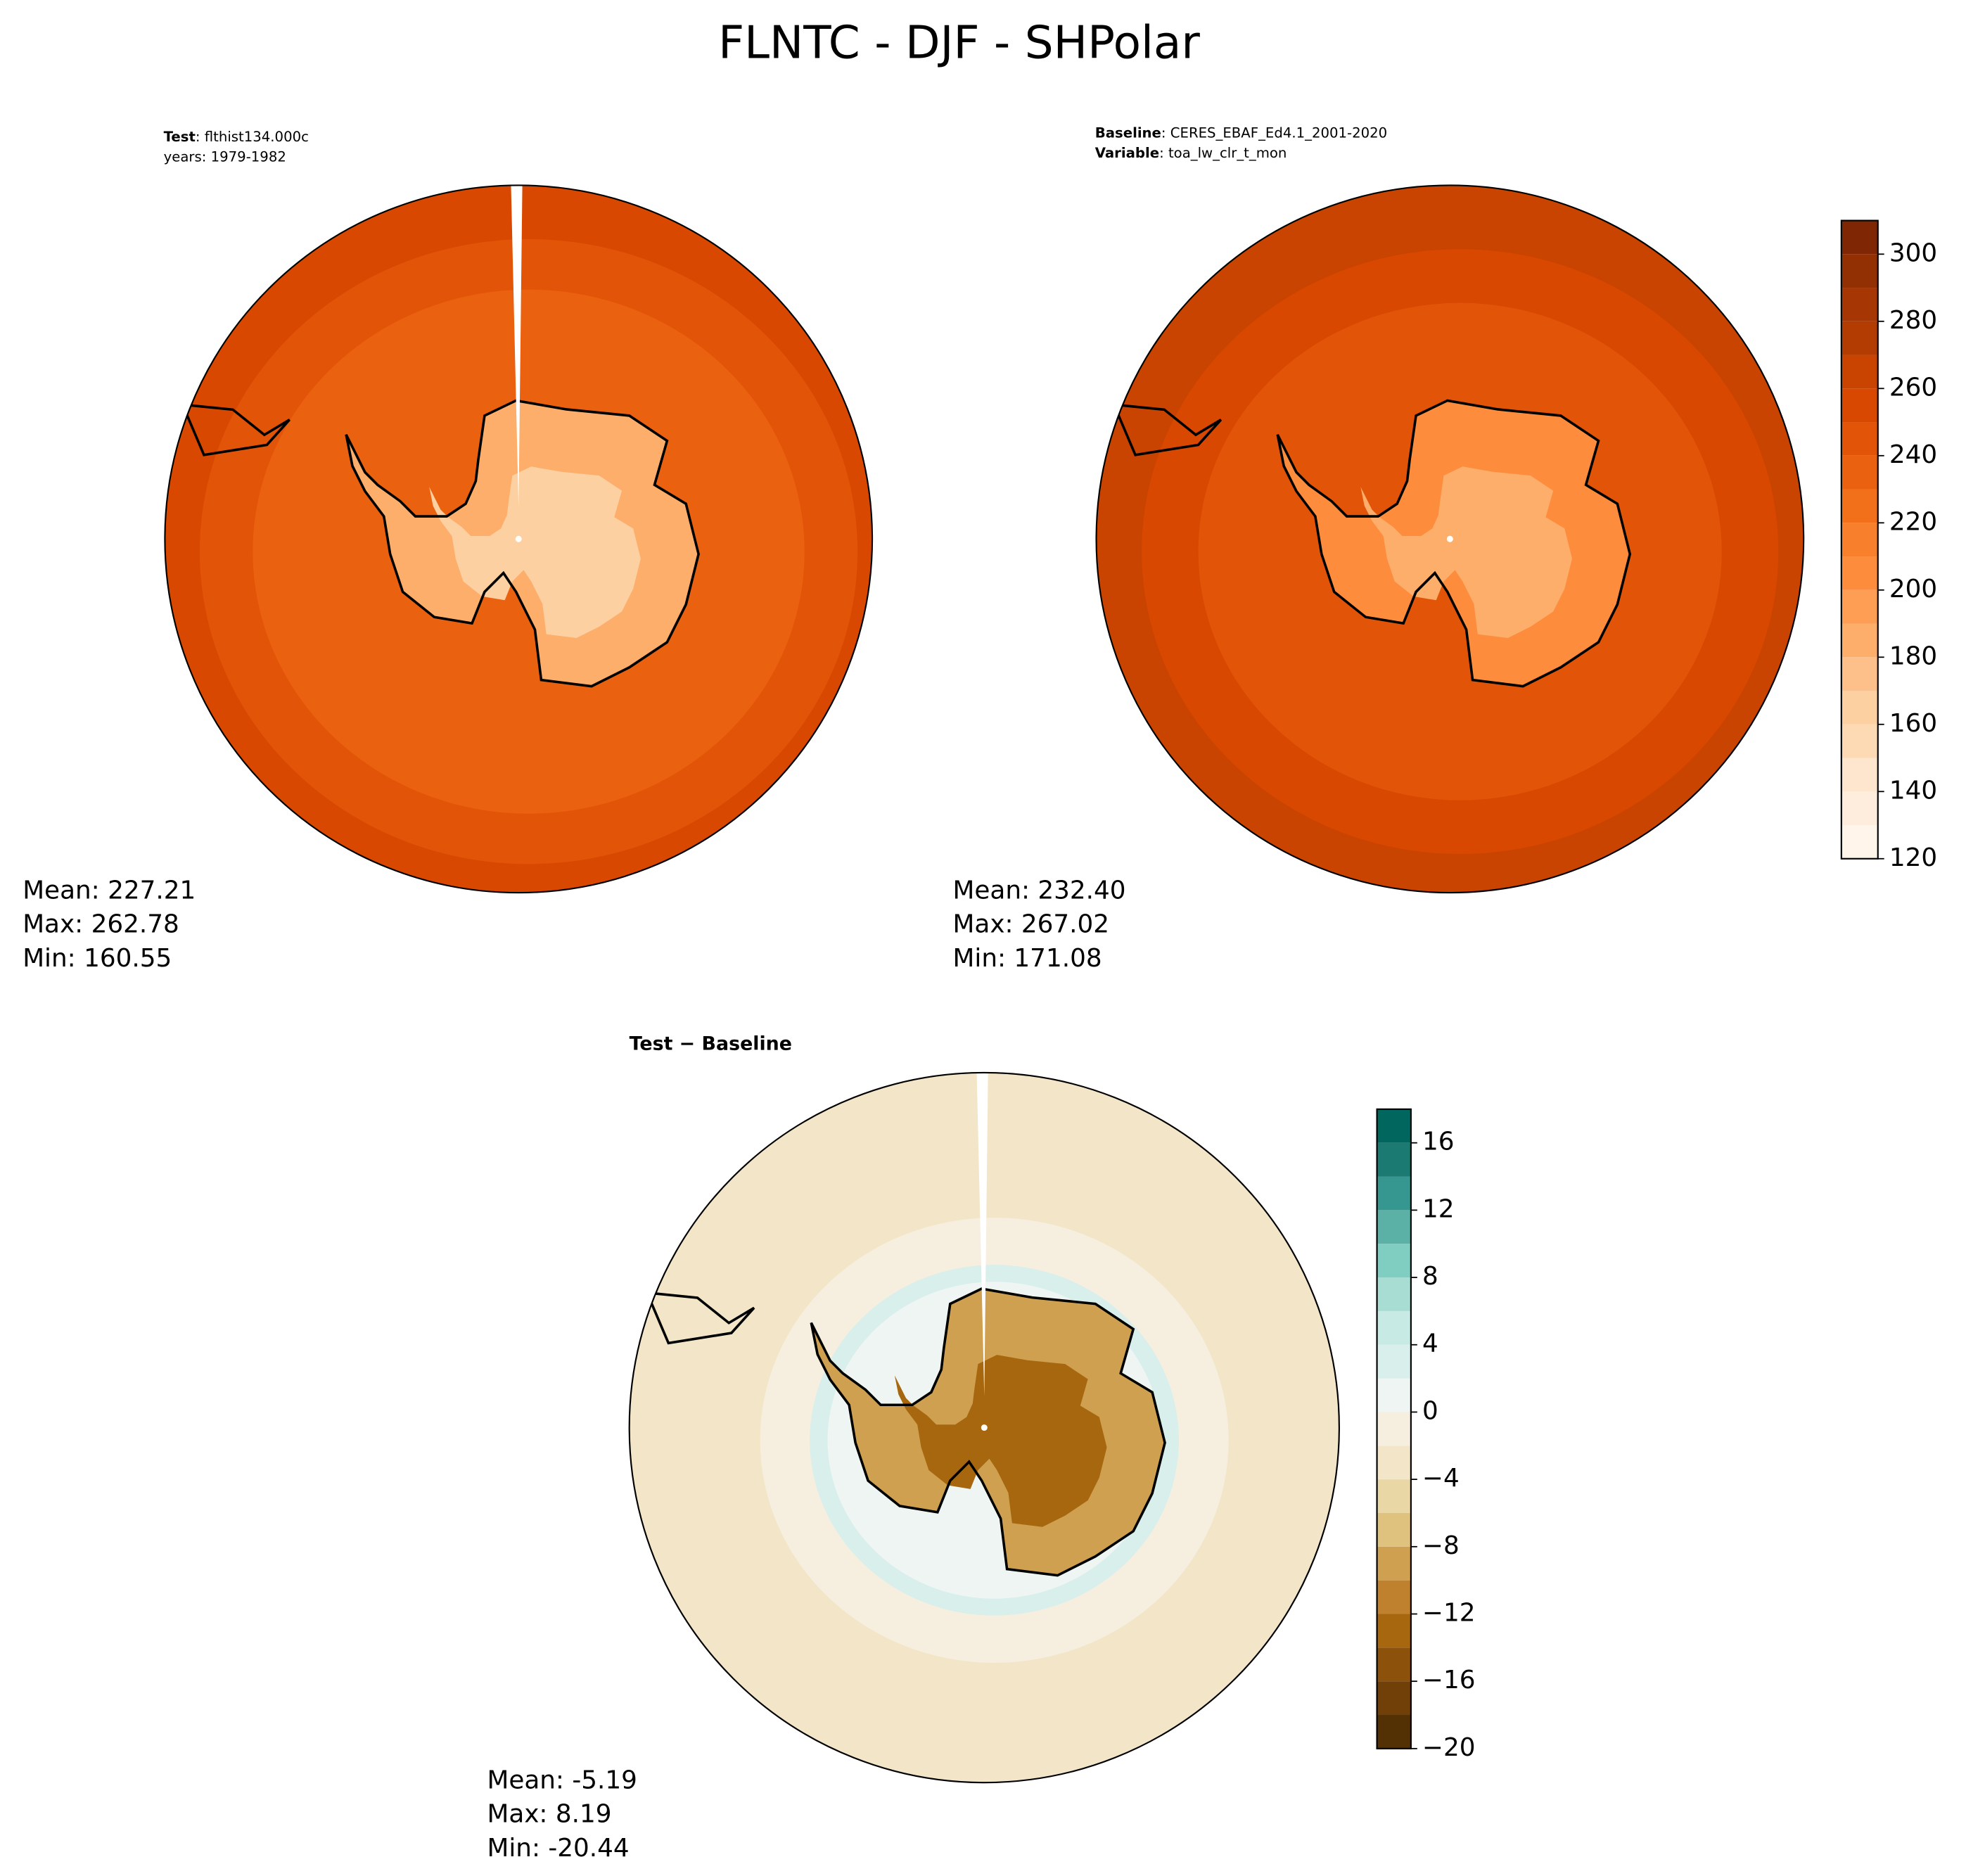 The image size is (1966, 1876). What do you see at coordinates (1430, 1276) in the screenshot?
I see `colorbar-tick-label: 8` at bounding box center [1430, 1276].